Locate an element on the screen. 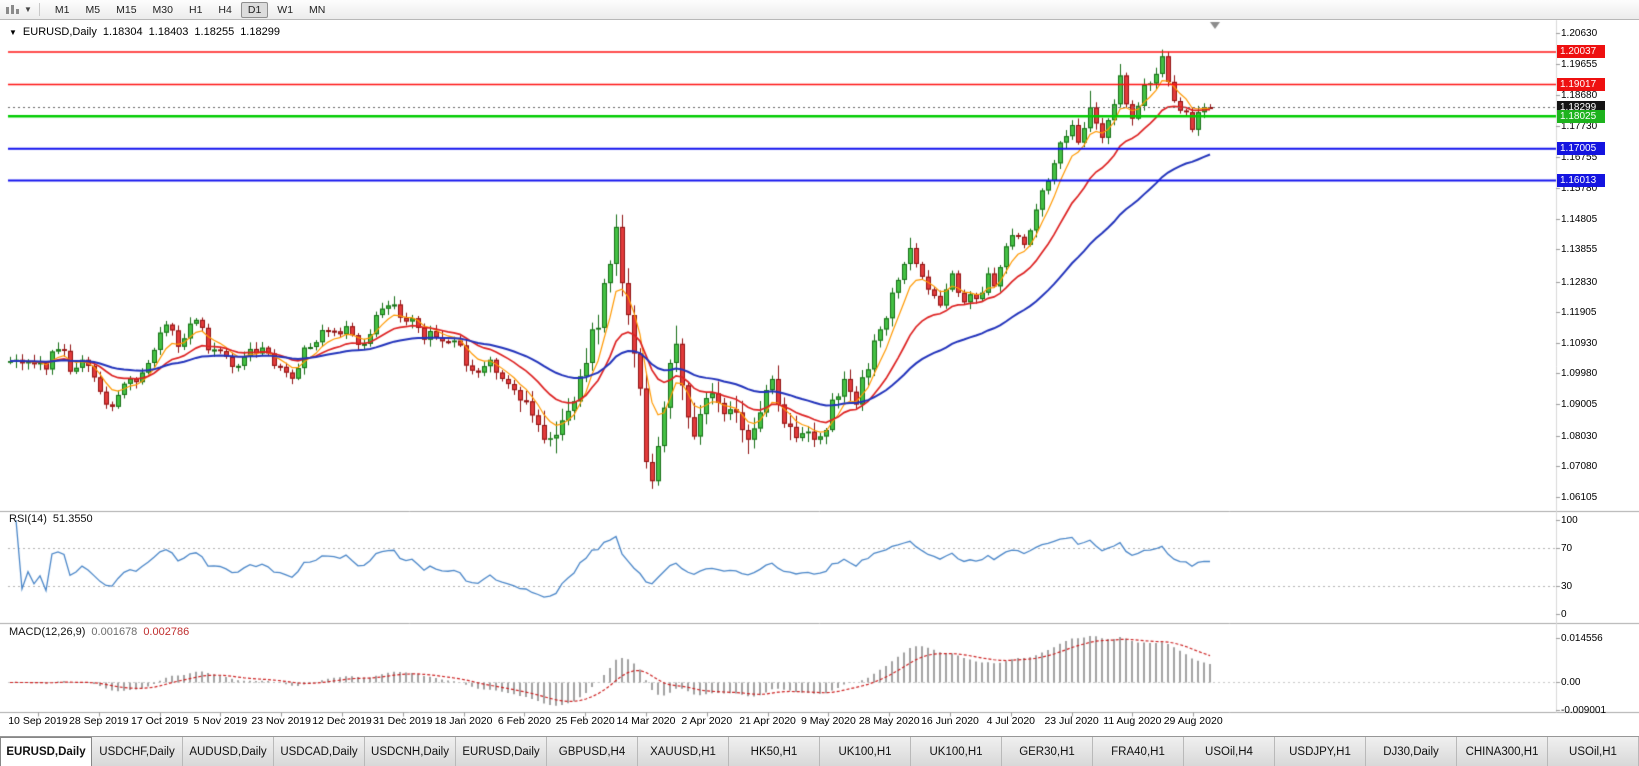  date-axis-label: 23 Jul 2020 is located at coordinates (1071, 721).